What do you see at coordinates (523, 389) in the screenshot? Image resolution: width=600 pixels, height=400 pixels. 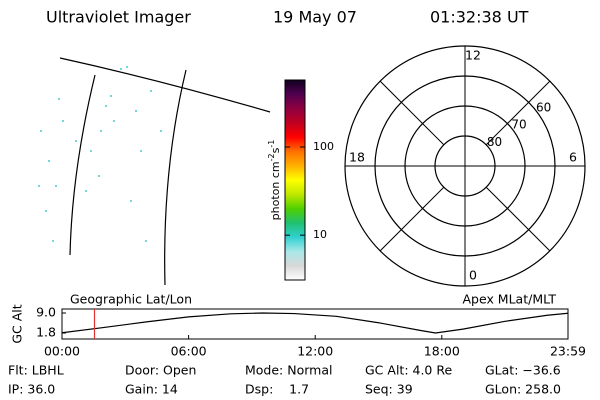 I see `status-field: GLon: 258.0` at bounding box center [523, 389].